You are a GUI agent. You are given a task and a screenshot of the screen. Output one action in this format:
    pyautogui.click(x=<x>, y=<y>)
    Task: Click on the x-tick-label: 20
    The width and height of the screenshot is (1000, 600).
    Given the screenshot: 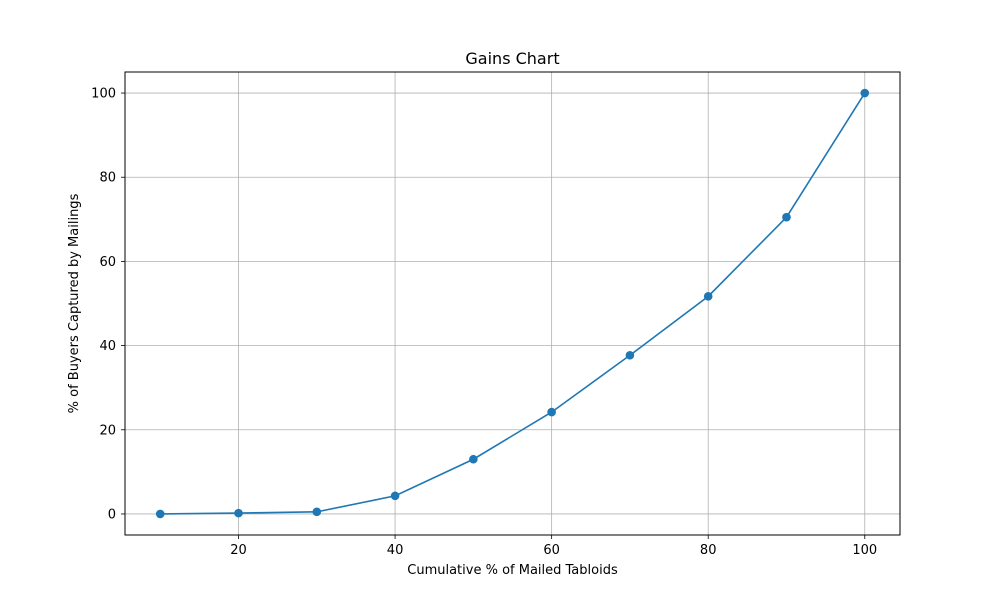 What is the action you would take?
    pyautogui.click(x=238, y=550)
    